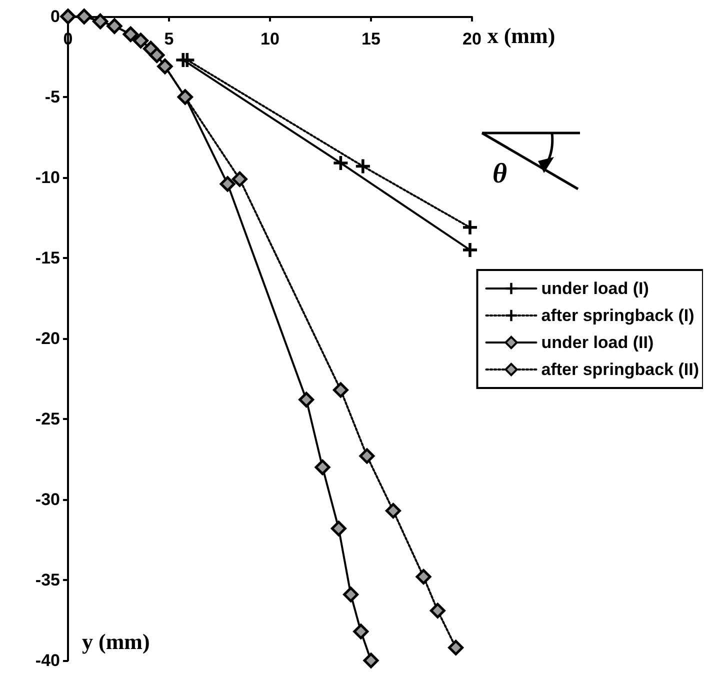 The width and height of the screenshot is (711, 677). I want to click on x-axis-title: x (mm), so click(521, 35).